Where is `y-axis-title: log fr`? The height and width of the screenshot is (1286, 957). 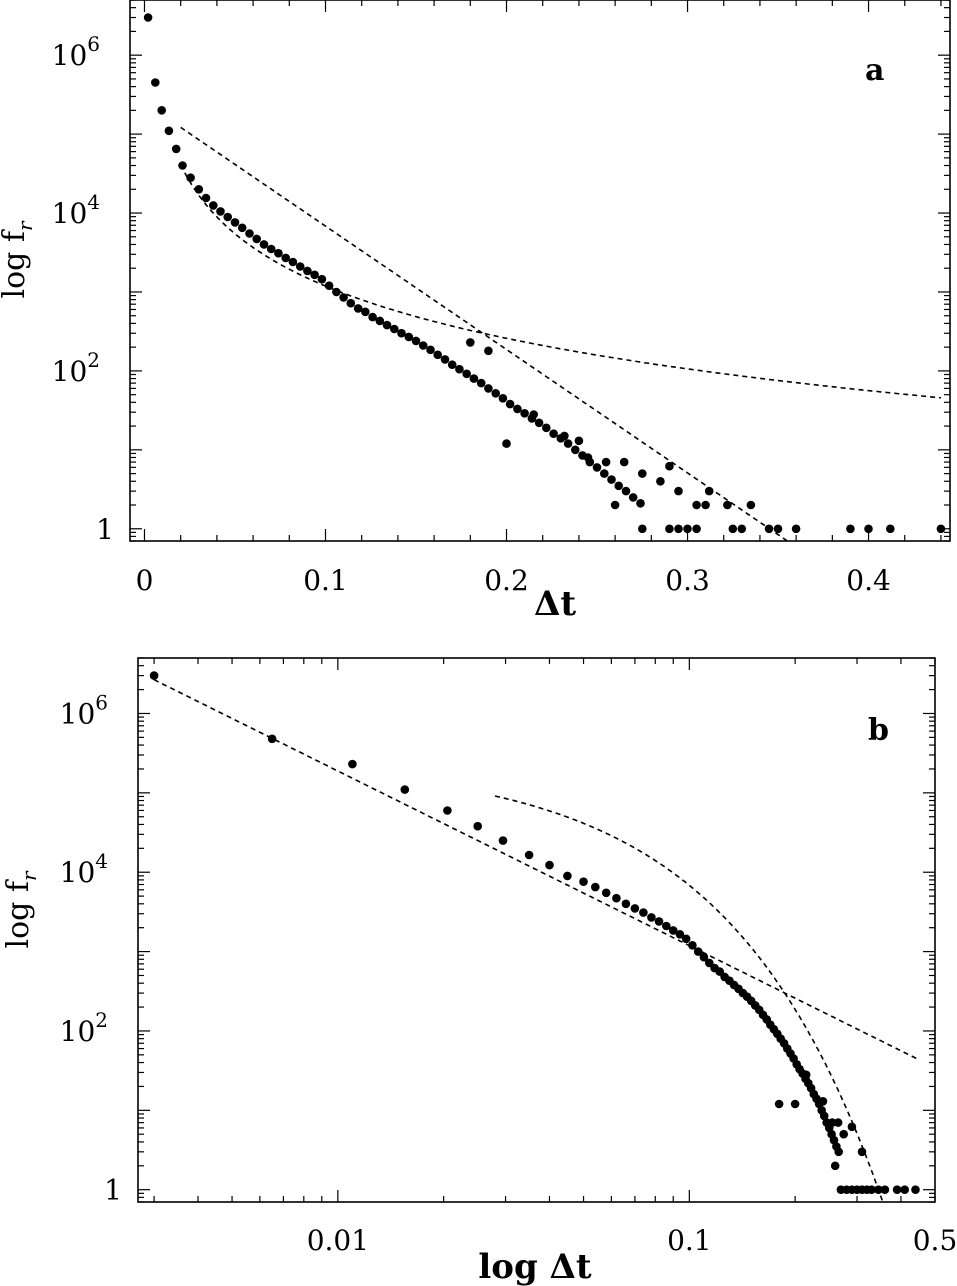 y-axis-title: log fr is located at coordinates (21, 909).